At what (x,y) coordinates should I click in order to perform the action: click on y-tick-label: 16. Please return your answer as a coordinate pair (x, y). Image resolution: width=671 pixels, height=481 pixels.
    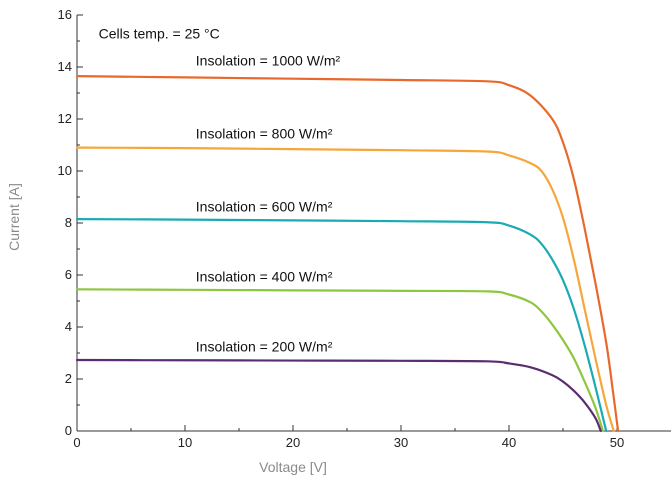
    Looking at the image, I should click on (65, 14).